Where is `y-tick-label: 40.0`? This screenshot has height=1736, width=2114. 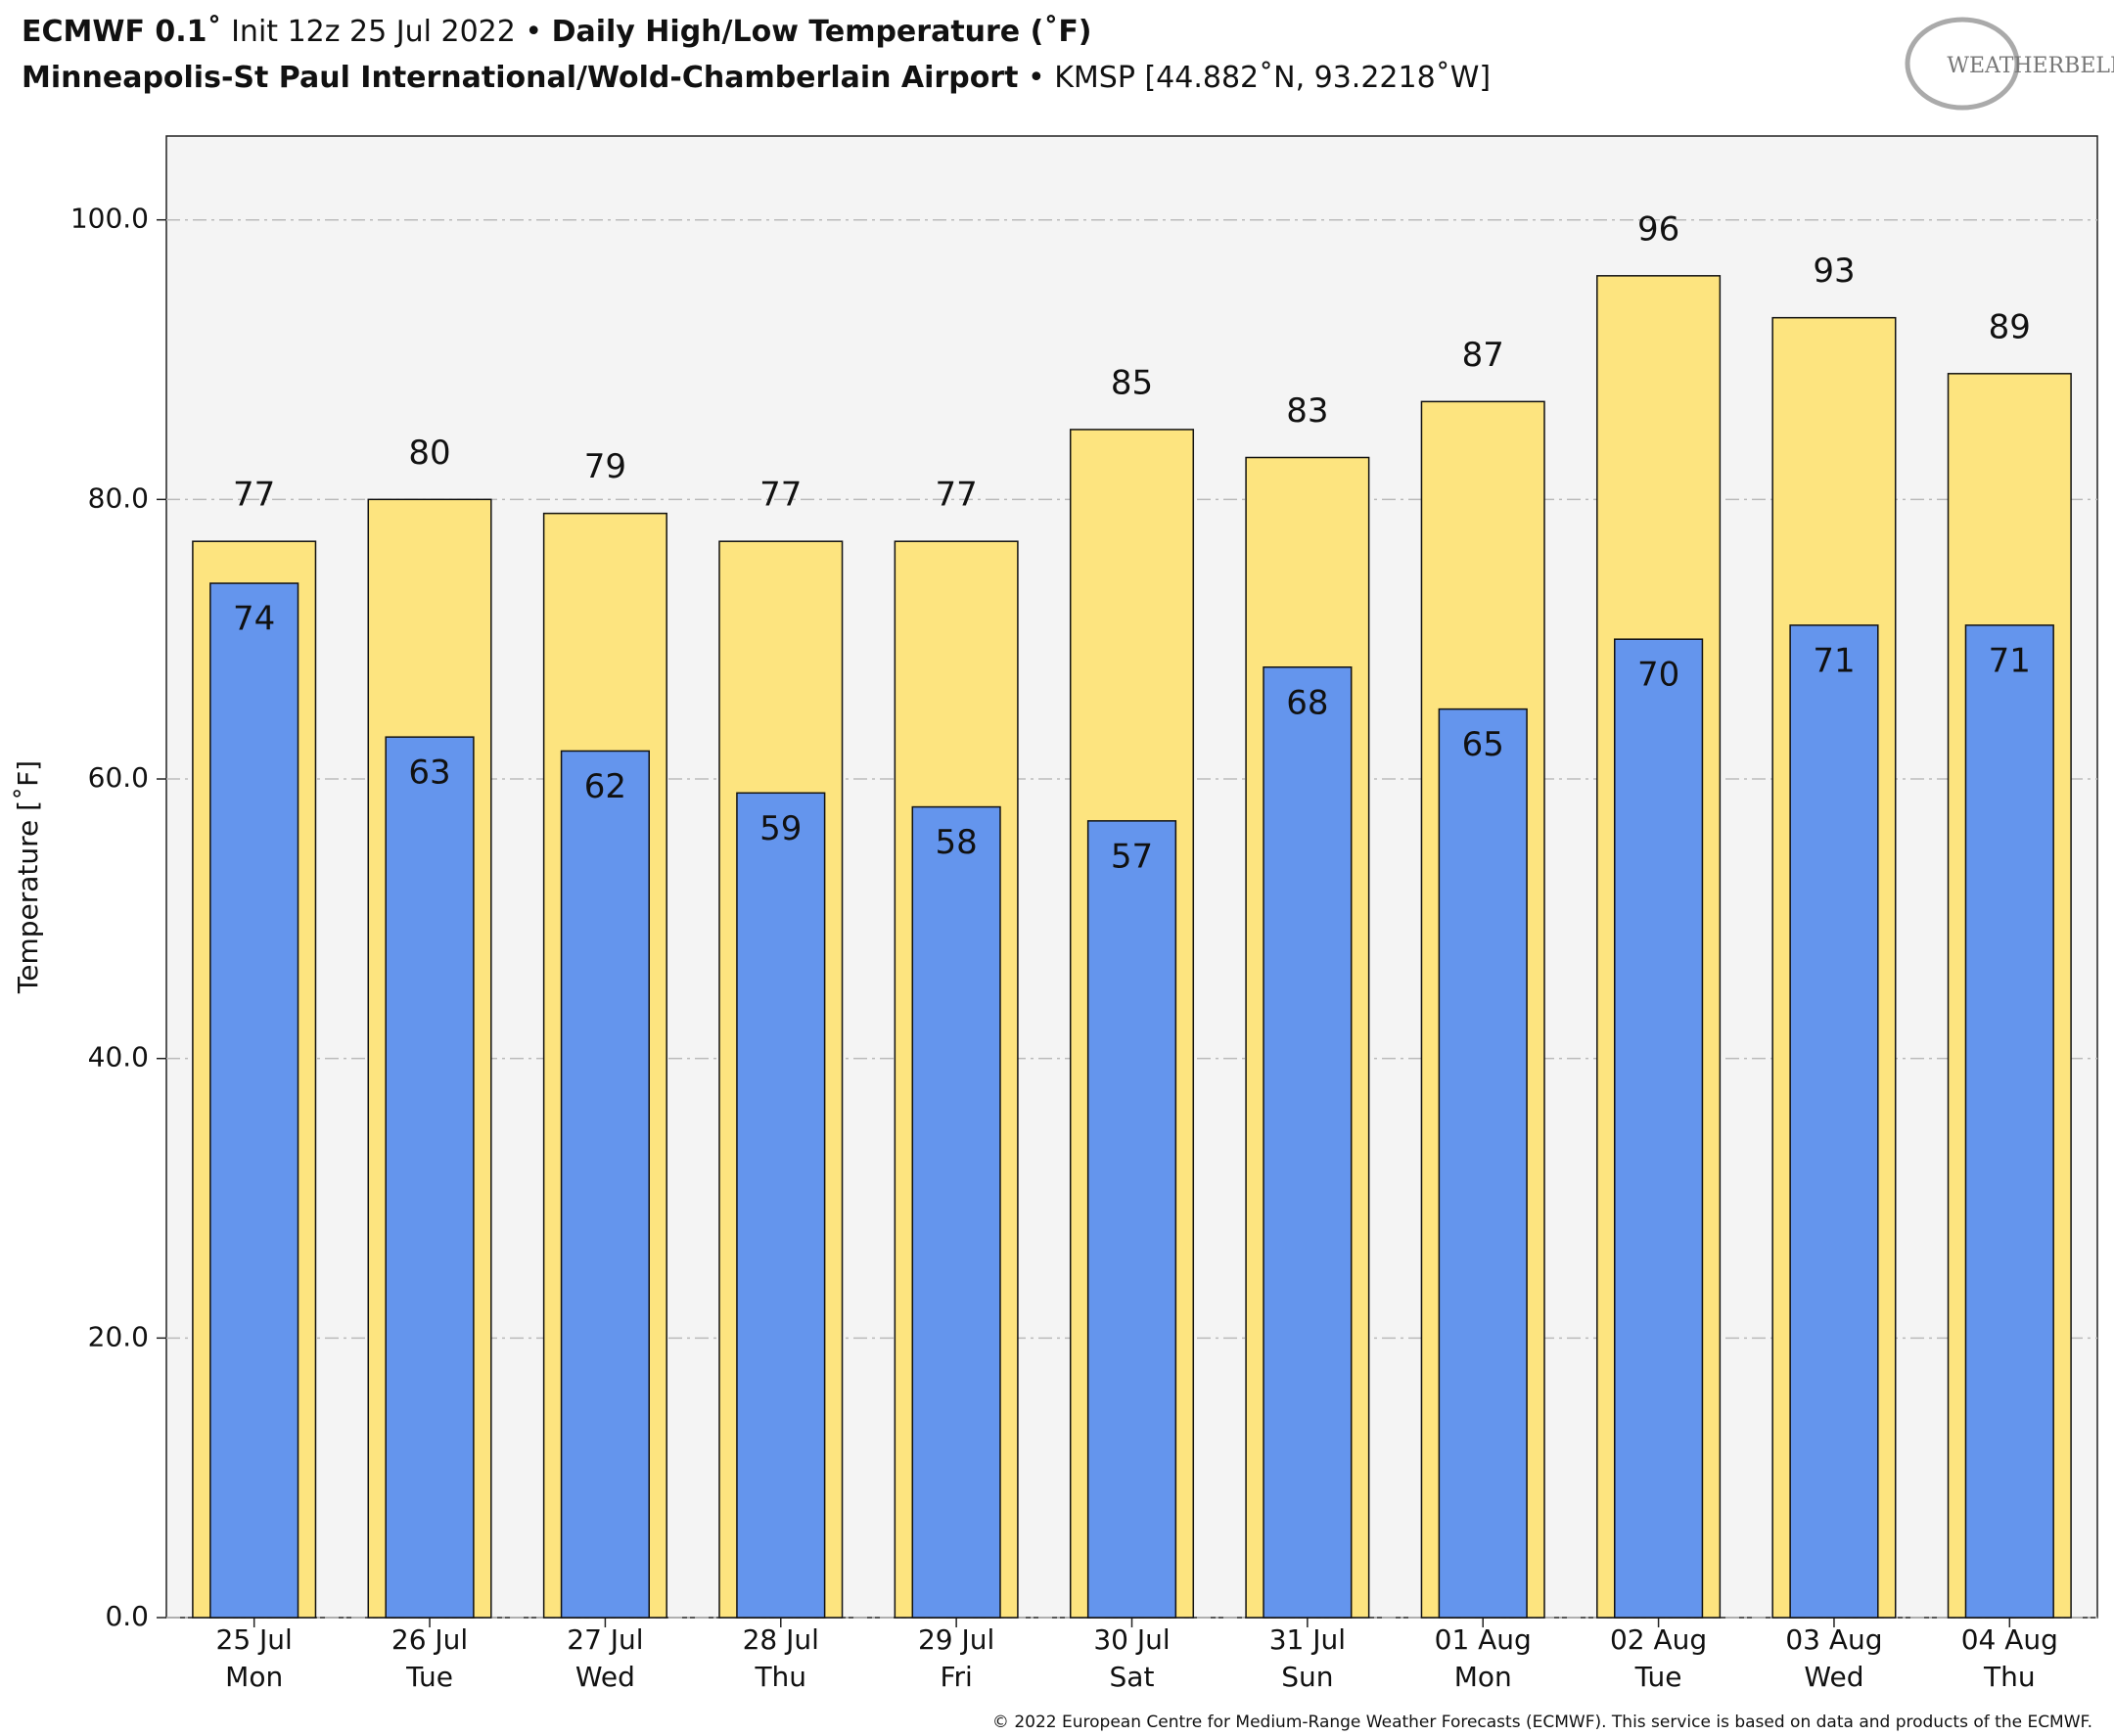 y-tick-label: 40.0 is located at coordinates (119, 1058).